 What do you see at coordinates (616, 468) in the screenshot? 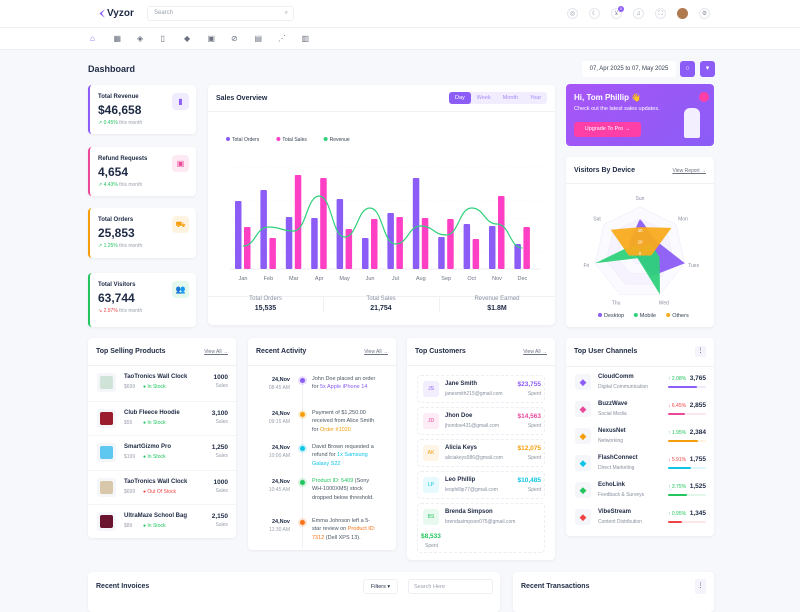
I see `channel-category: Direct Marketing` at bounding box center [616, 468].